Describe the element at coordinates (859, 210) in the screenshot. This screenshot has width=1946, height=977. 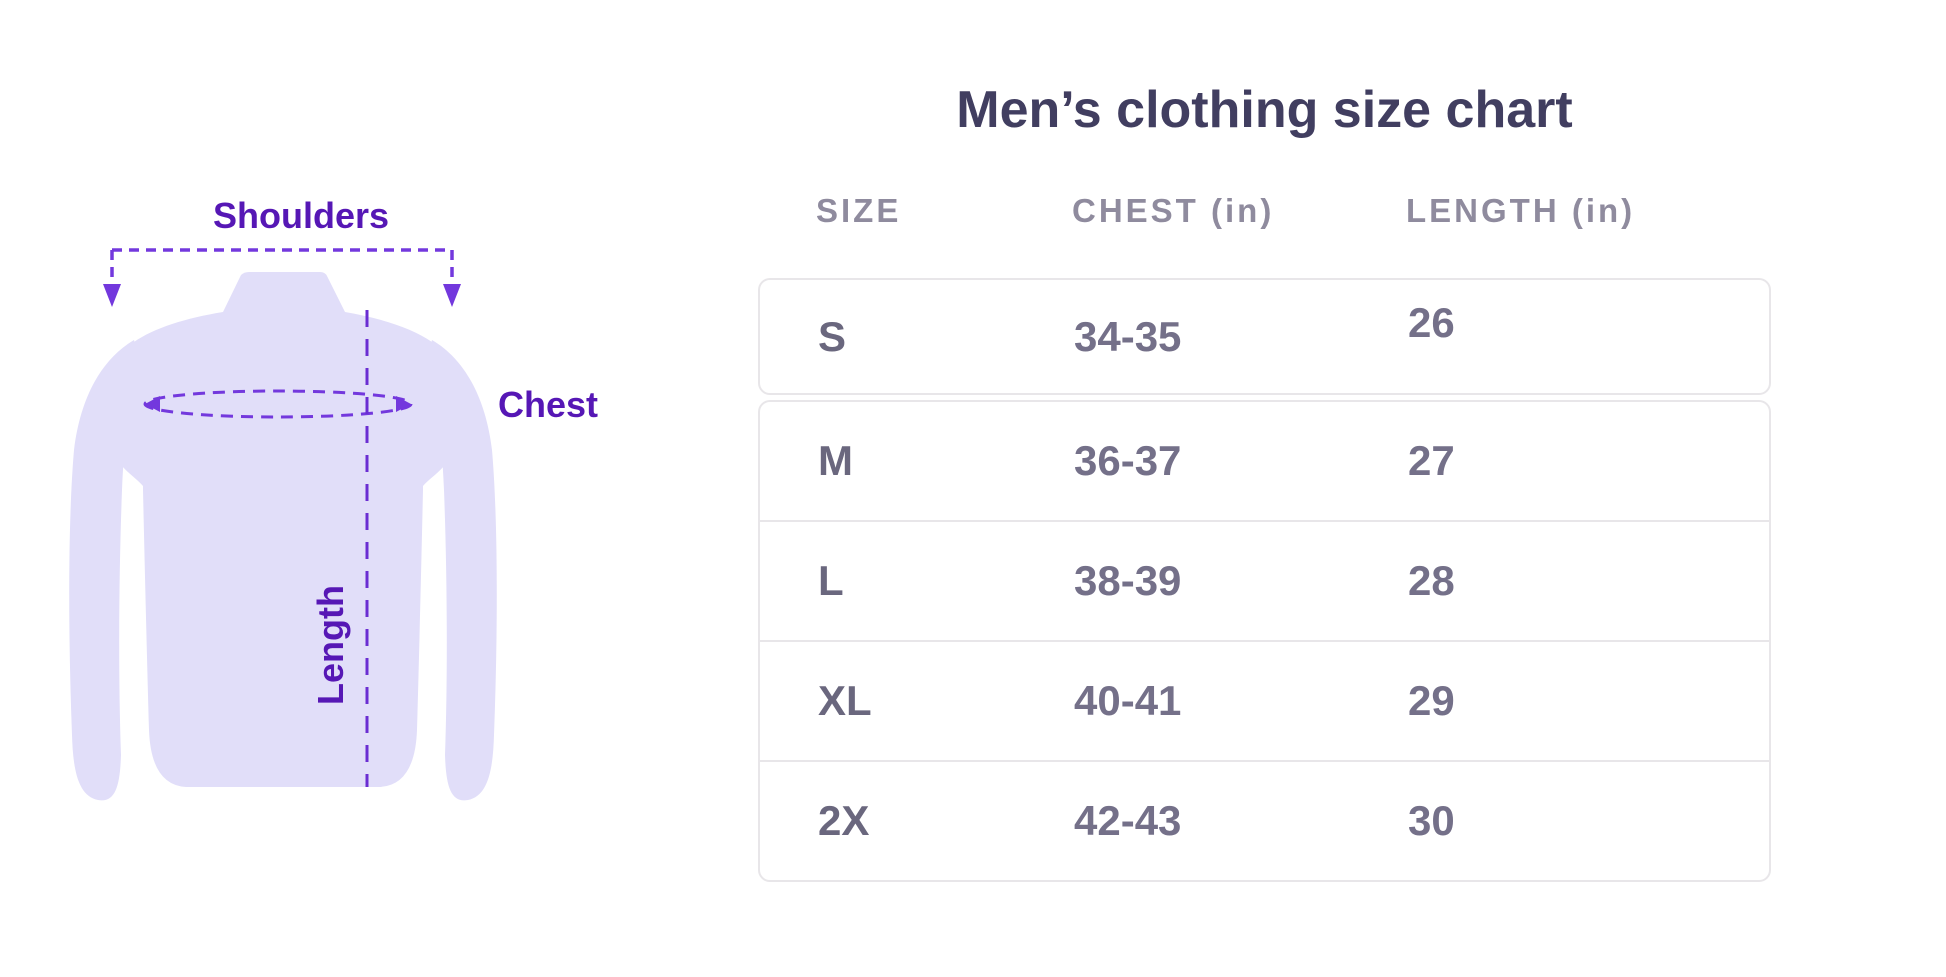
I see `column-header-size: SIZE` at that location.